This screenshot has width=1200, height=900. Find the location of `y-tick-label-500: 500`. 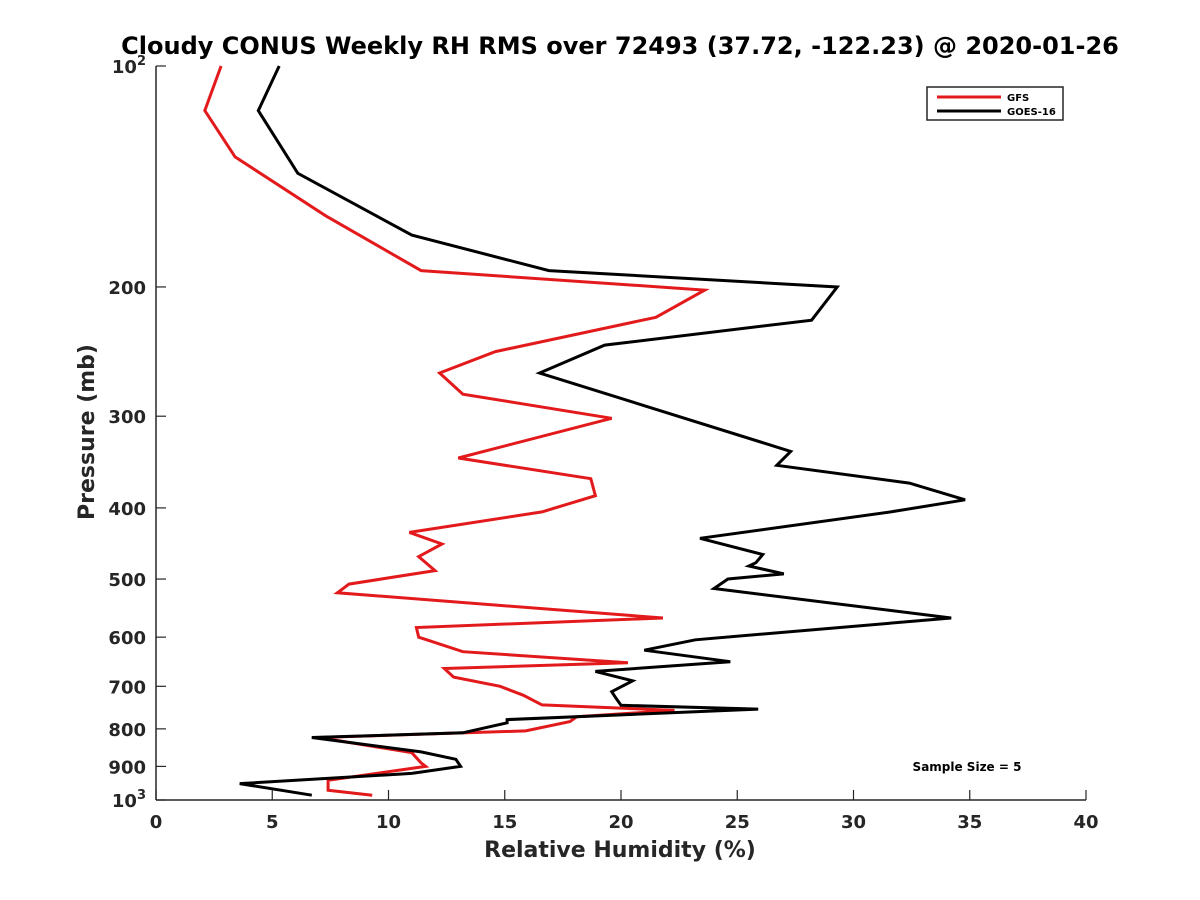

y-tick-label-500: 500 is located at coordinates (127, 580).